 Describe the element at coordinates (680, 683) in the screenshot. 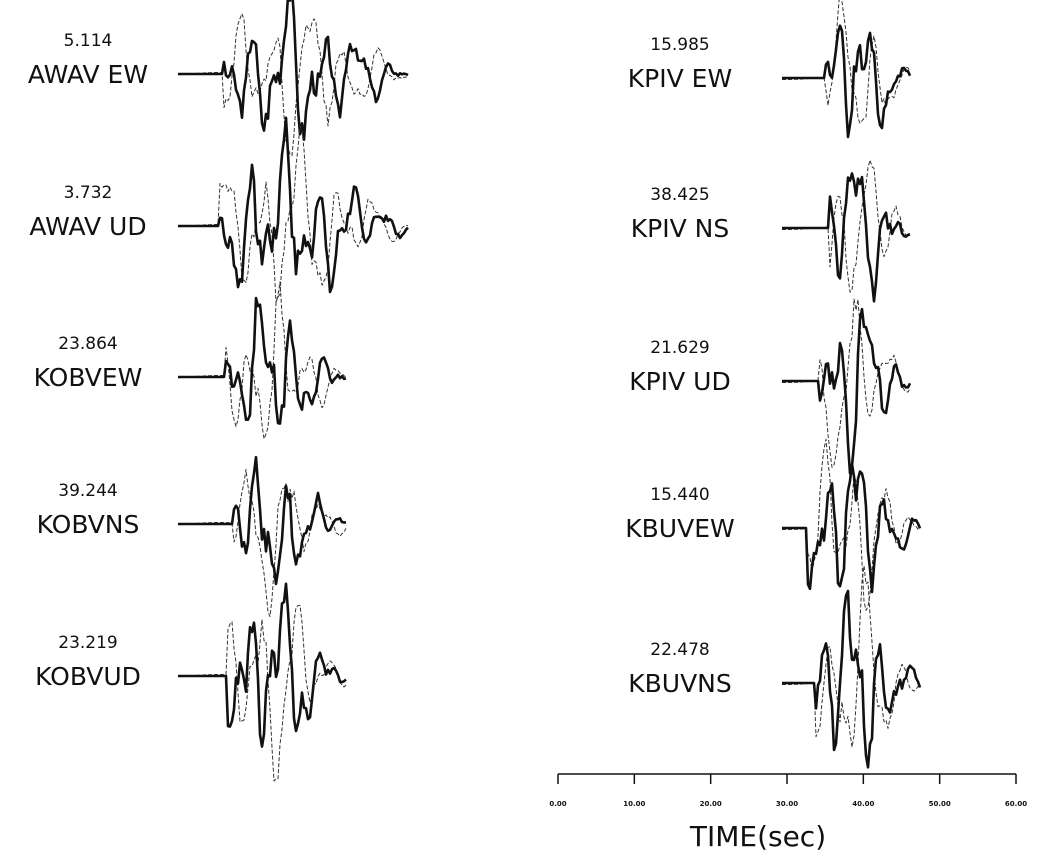

I see `station-component-label: KBUVNS` at that location.